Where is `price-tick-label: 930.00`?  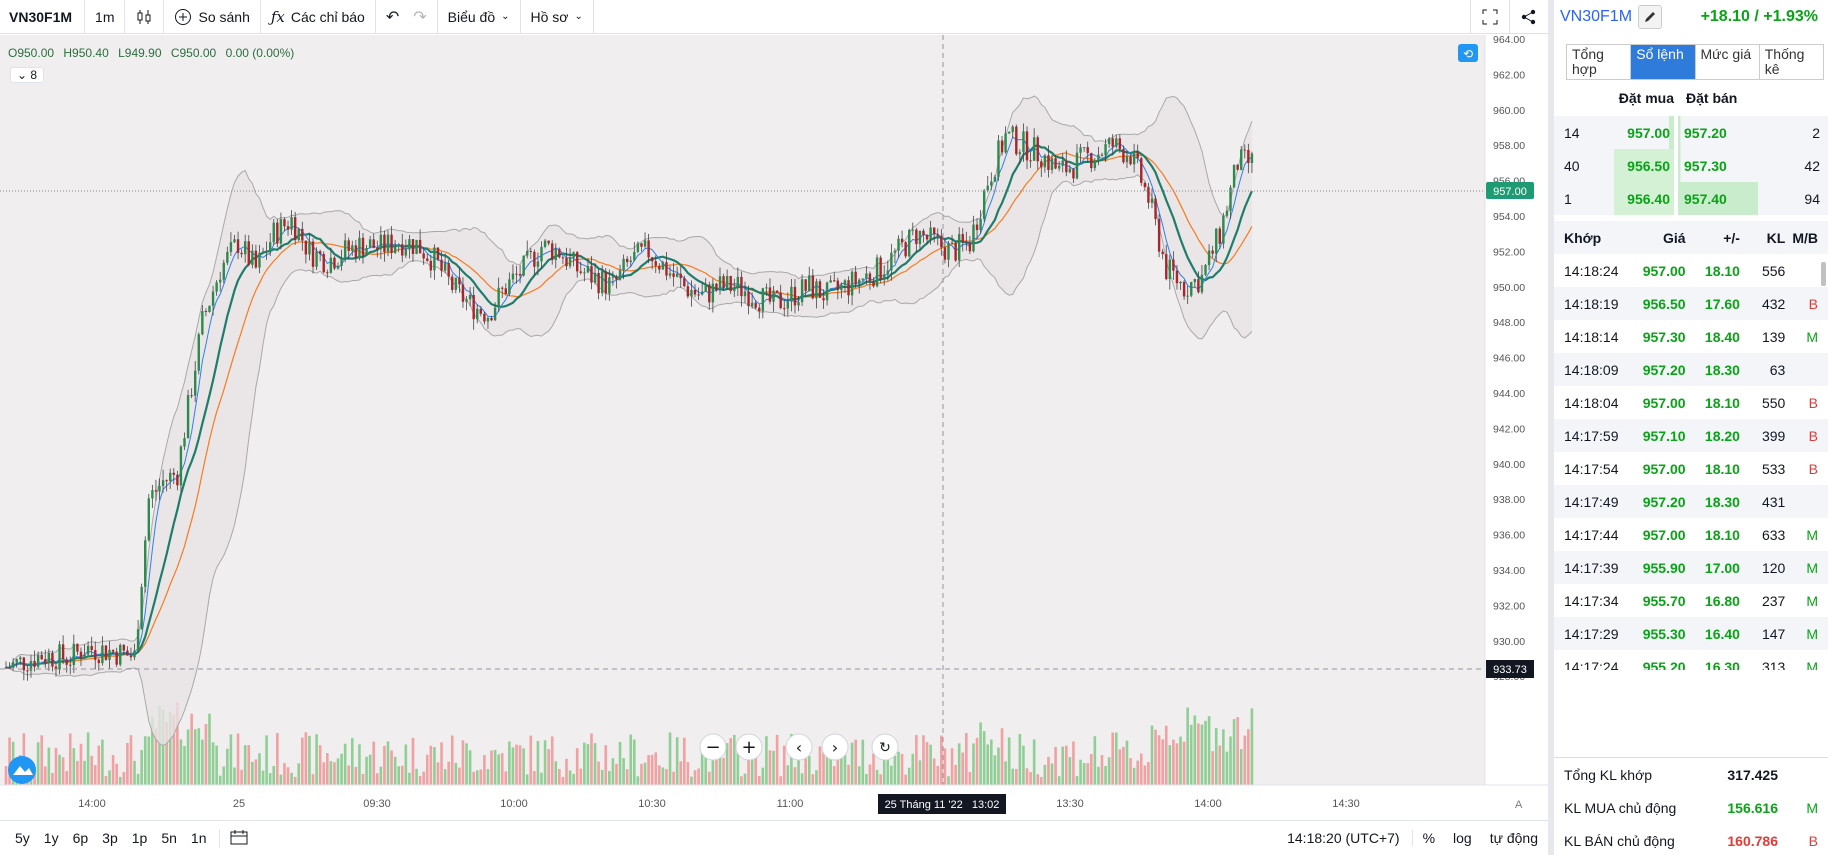 price-tick-label: 930.00 is located at coordinates (1509, 642).